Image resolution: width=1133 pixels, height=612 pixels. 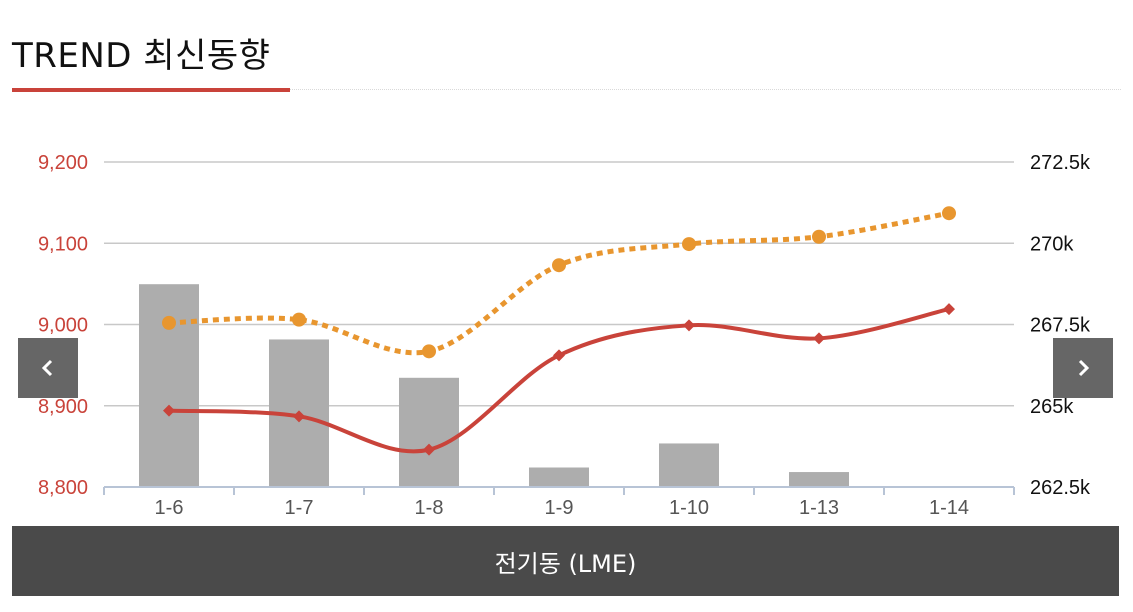 What do you see at coordinates (559, 508) in the screenshot?
I see `x-tick-label: 1-9` at bounding box center [559, 508].